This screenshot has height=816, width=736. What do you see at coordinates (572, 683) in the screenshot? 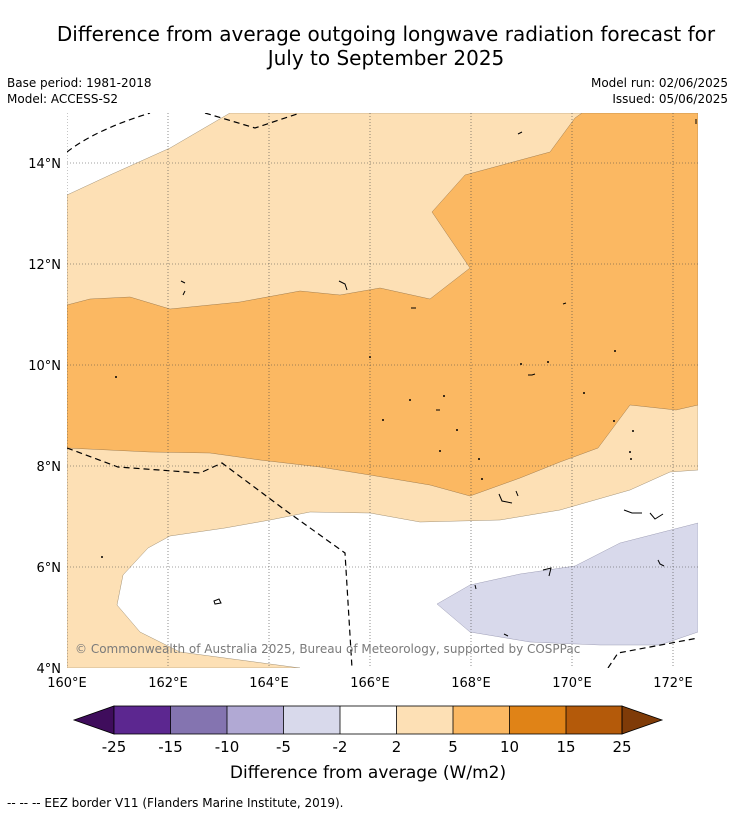
I see `lon-label: 170°E` at bounding box center [572, 683].